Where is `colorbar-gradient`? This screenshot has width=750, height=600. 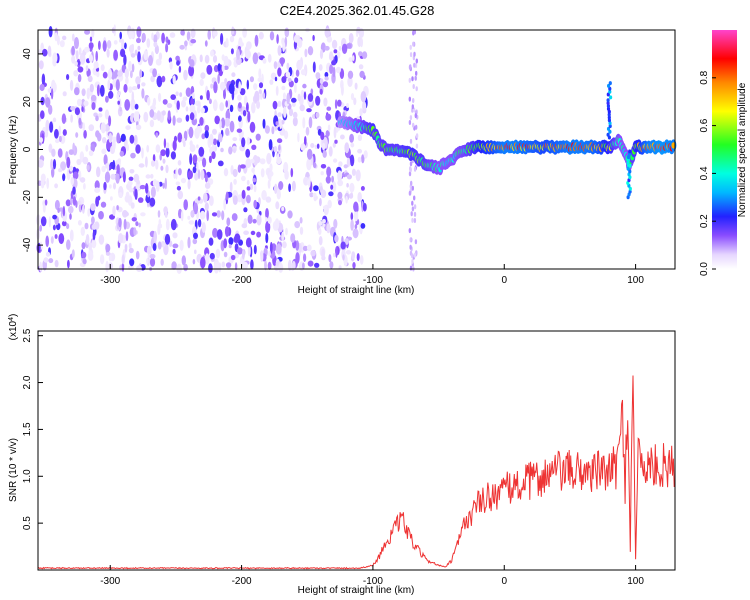 colorbar-gradient is located at coordinates (724, 149).